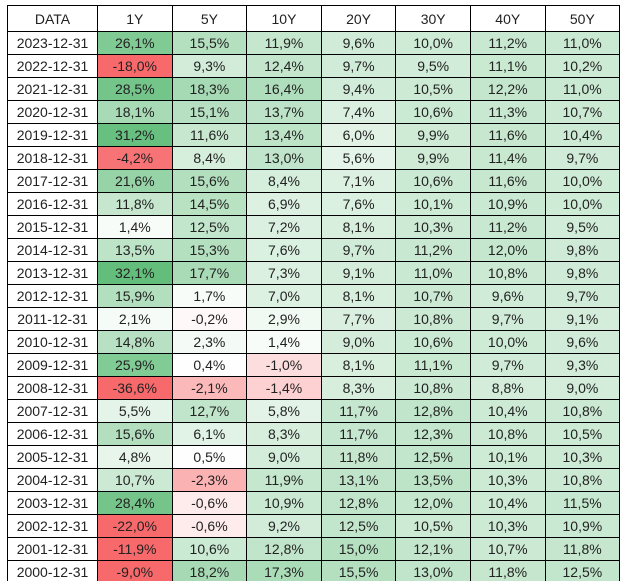 Image resolution: width=621 pixels, height=581 pixels. I want to click on value-cell: 9,5%, so click(433, 66).